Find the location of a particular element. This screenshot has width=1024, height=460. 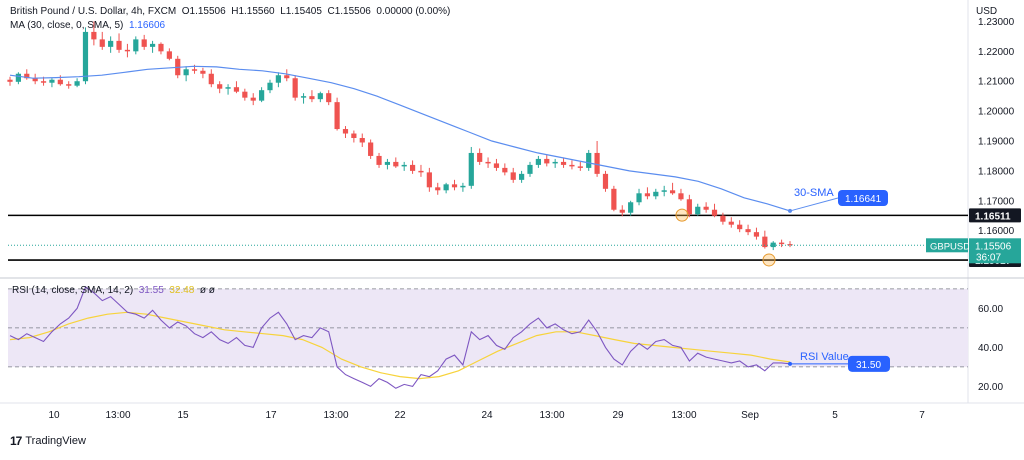

level-tag is located at coordinates (995, 215).